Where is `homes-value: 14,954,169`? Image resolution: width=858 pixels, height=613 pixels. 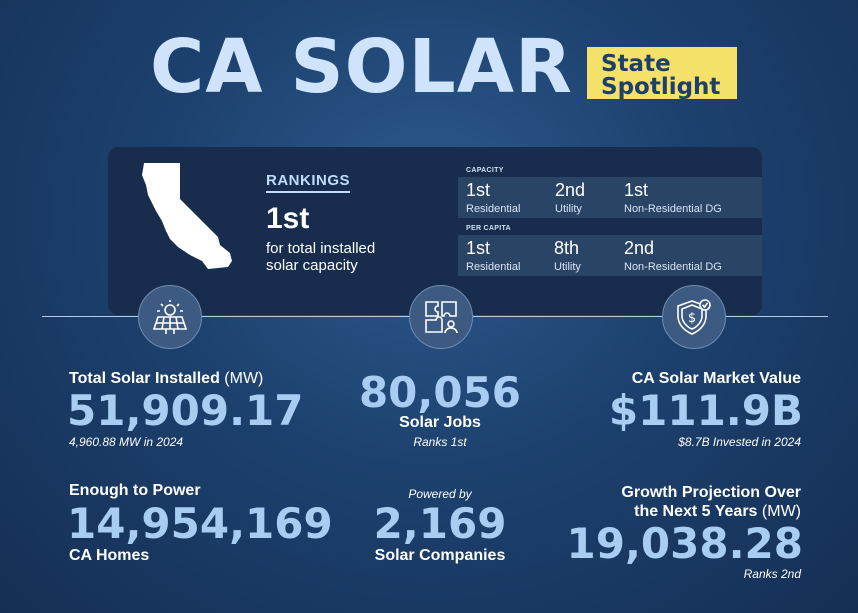
homes-value: 14,954,169 is located at coordinates (200, 523).